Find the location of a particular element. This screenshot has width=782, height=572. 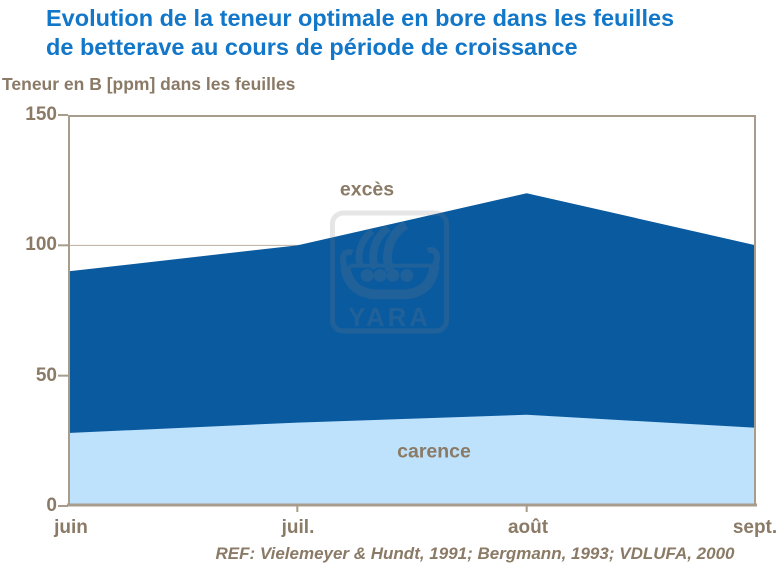

y-axis-title: Teneur en B [ppm] dans les feuilles is located at coordinates (149, 84).